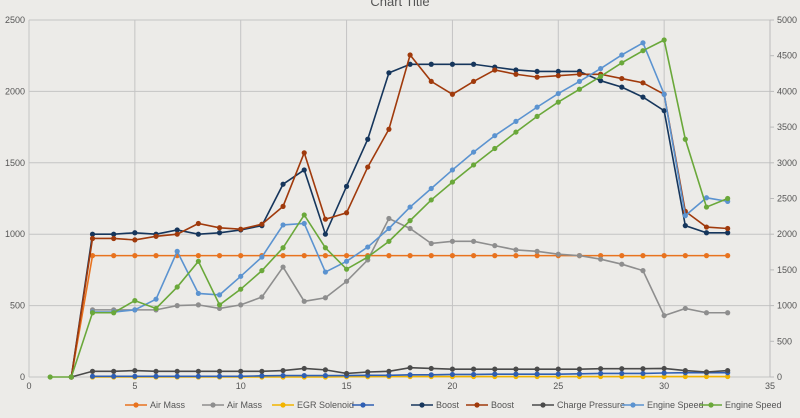 Image resolution: width=800 pixels, height=418 pixels. I want to click on legend-label: EGR Solenoid, so click(325, 405).